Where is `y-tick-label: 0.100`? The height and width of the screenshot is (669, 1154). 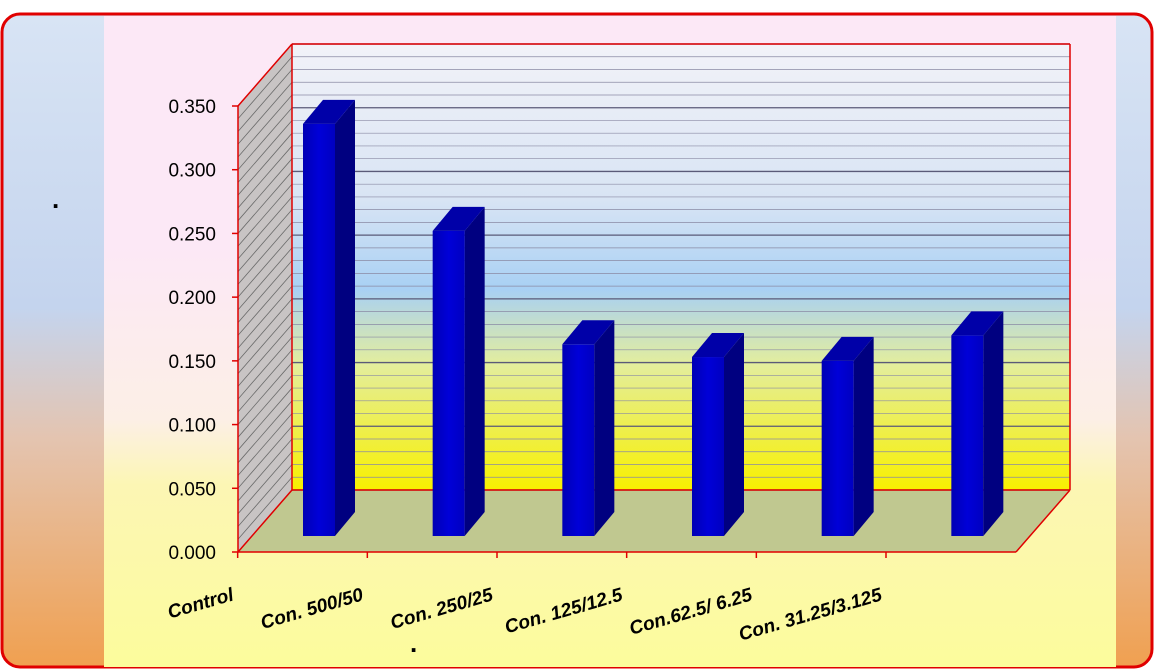
y-tick-label: 0.100 is located at coordinates (192, 426).